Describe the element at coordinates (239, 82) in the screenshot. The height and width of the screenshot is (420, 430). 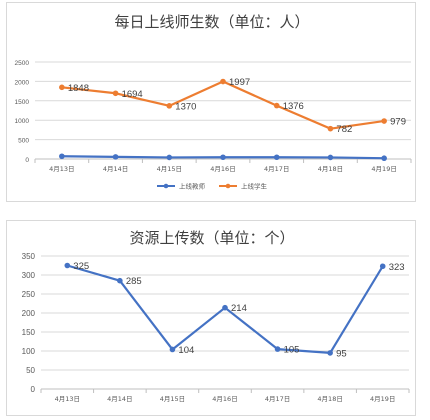
I see `data-label: 1997` at that location.